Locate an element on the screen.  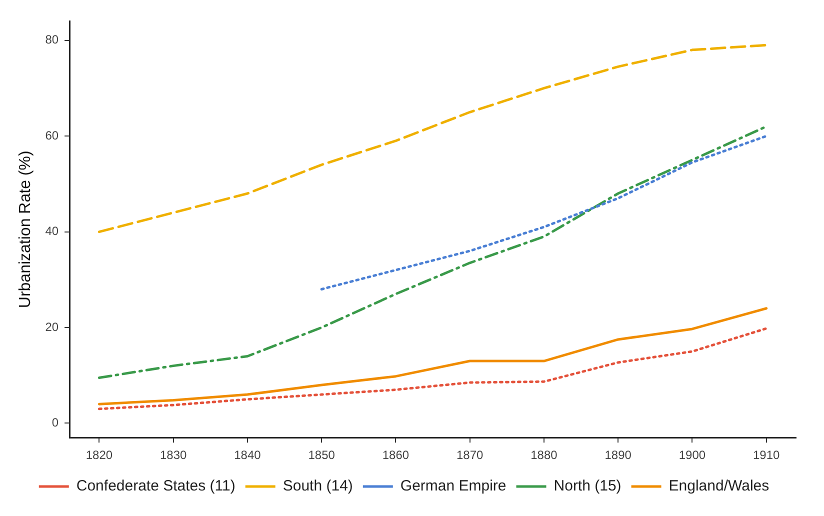
legend-label: German Empire is located at coordinates (453, 486).